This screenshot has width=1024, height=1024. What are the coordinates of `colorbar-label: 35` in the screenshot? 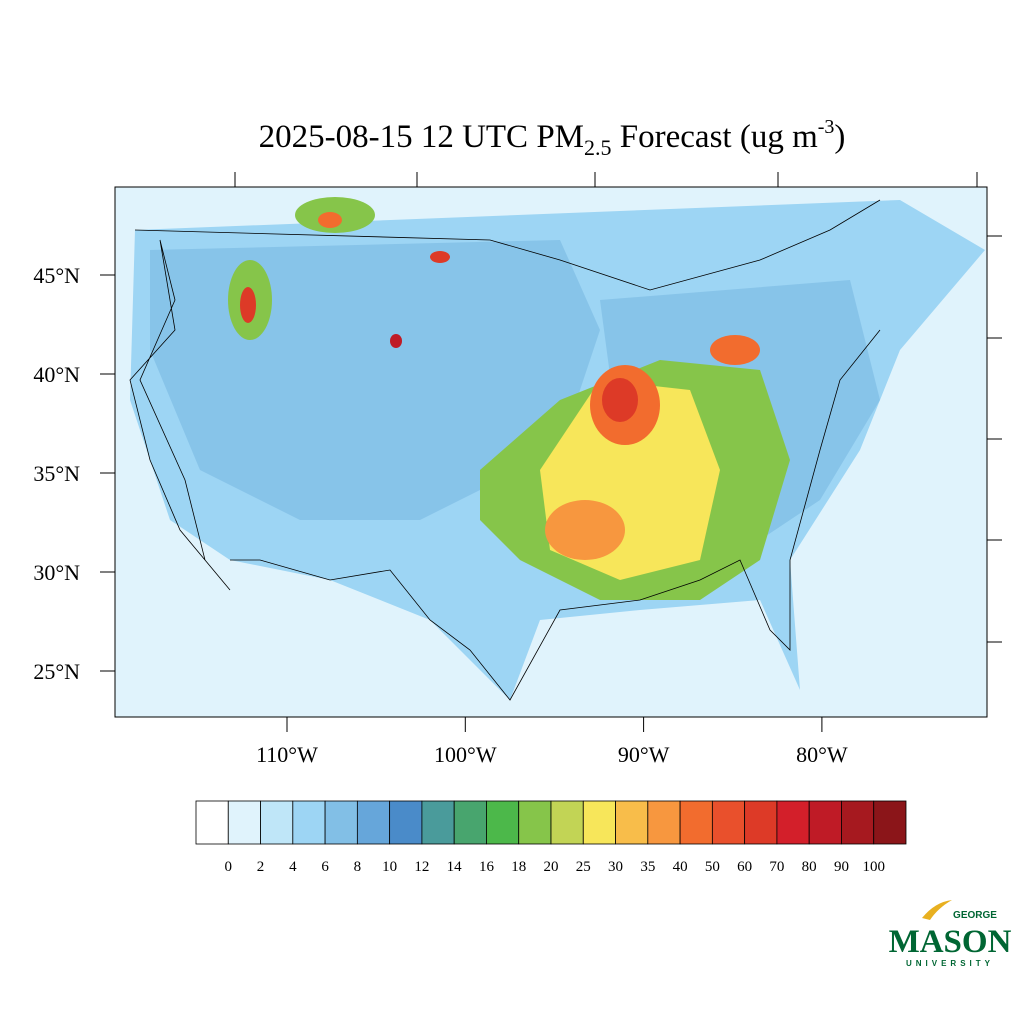 It's located at (647, 867).